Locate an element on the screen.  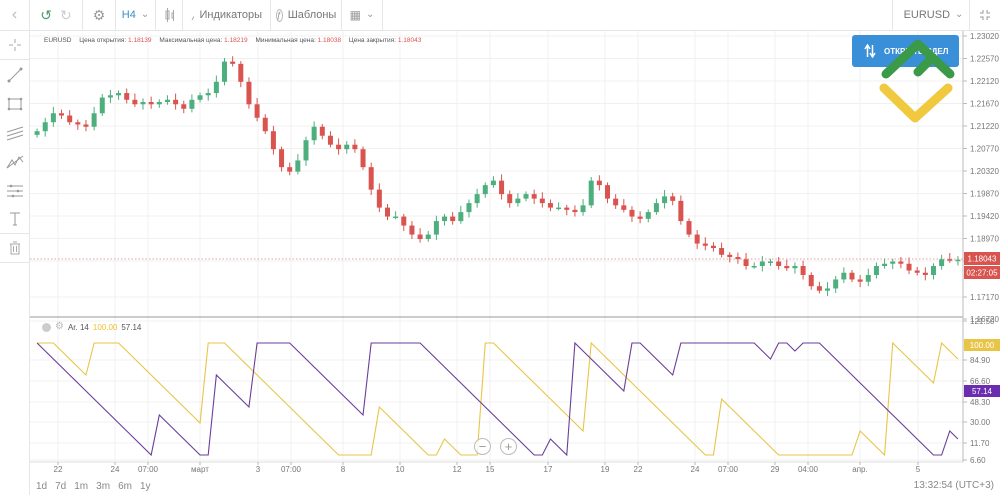
svg-text: 11.70 is located at coordinates (980, 443).